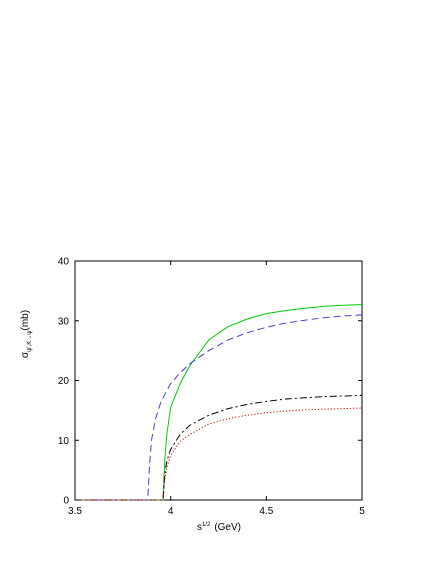  I want to click on y-tick-label: 10, so click(64, 441).